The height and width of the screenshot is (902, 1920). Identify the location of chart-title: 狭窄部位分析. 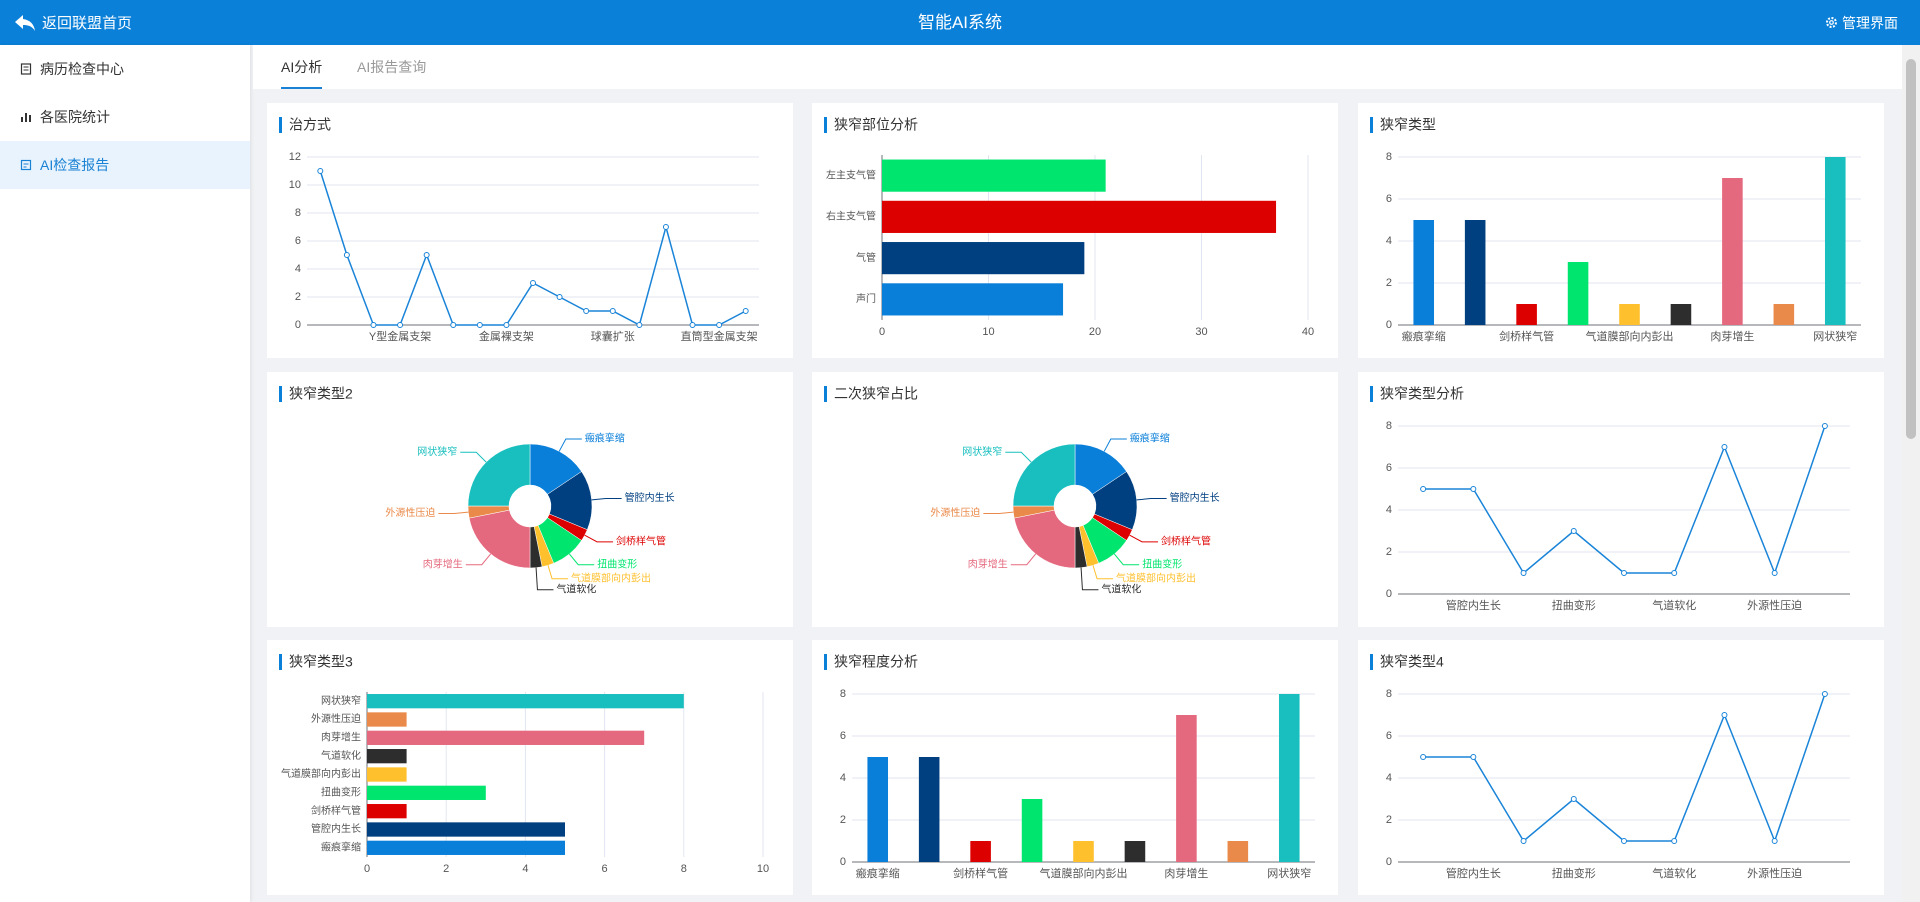
(876, 125).